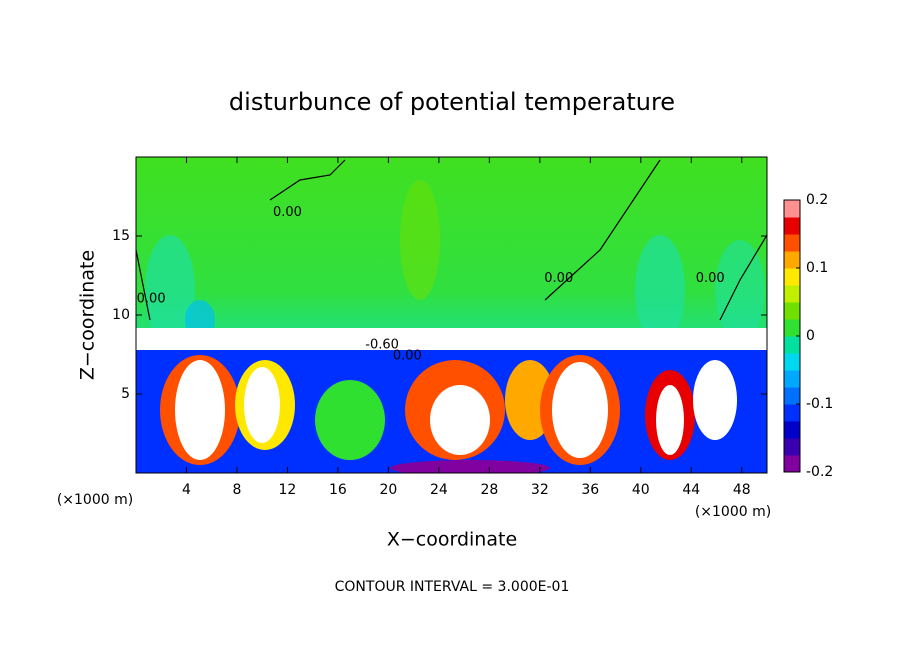 The image size is (904, 658). What do you see at coordinates (288, 490) in the screenshot?
I see `x-tick-label: 12` at bounding box center [288, 490].